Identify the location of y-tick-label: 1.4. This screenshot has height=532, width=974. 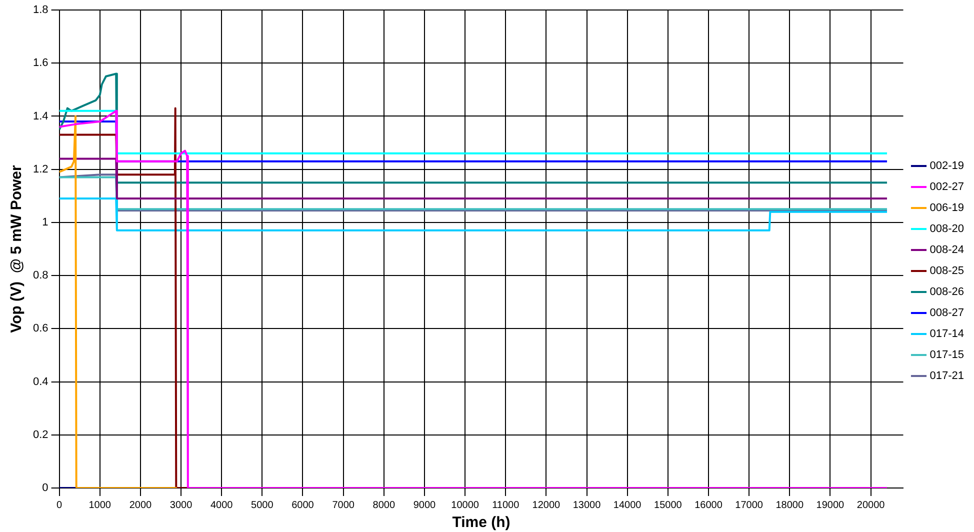
(40, 116).